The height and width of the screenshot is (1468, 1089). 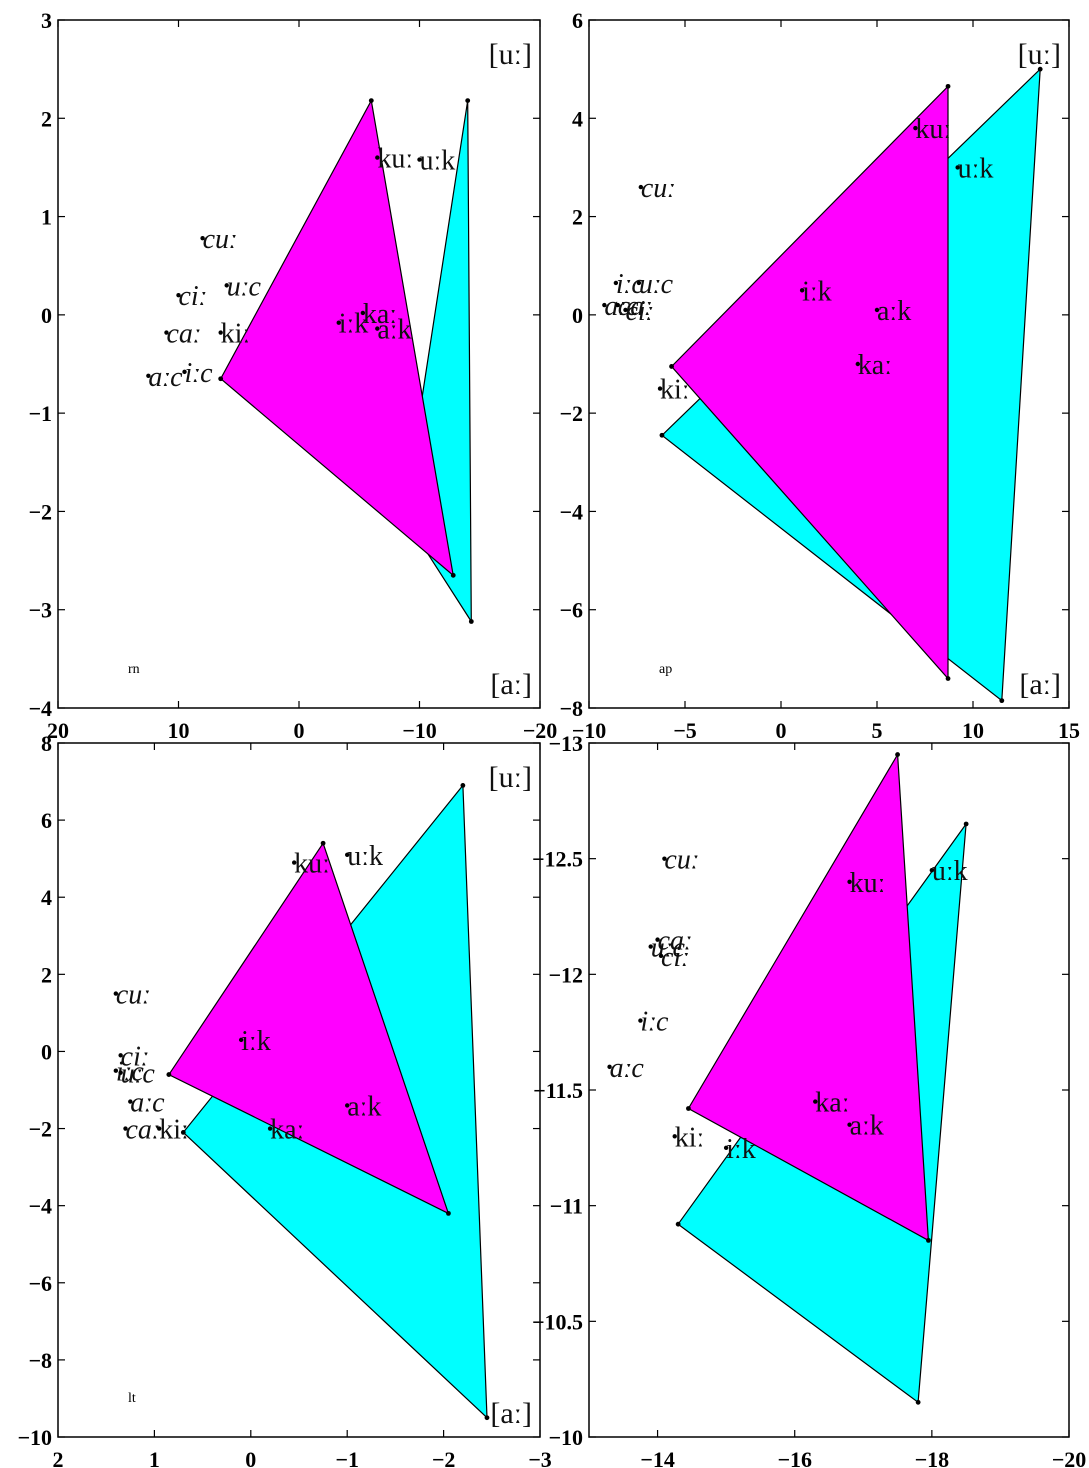 I want to click on y-tick-label: −1, so click(x=40, y=413).